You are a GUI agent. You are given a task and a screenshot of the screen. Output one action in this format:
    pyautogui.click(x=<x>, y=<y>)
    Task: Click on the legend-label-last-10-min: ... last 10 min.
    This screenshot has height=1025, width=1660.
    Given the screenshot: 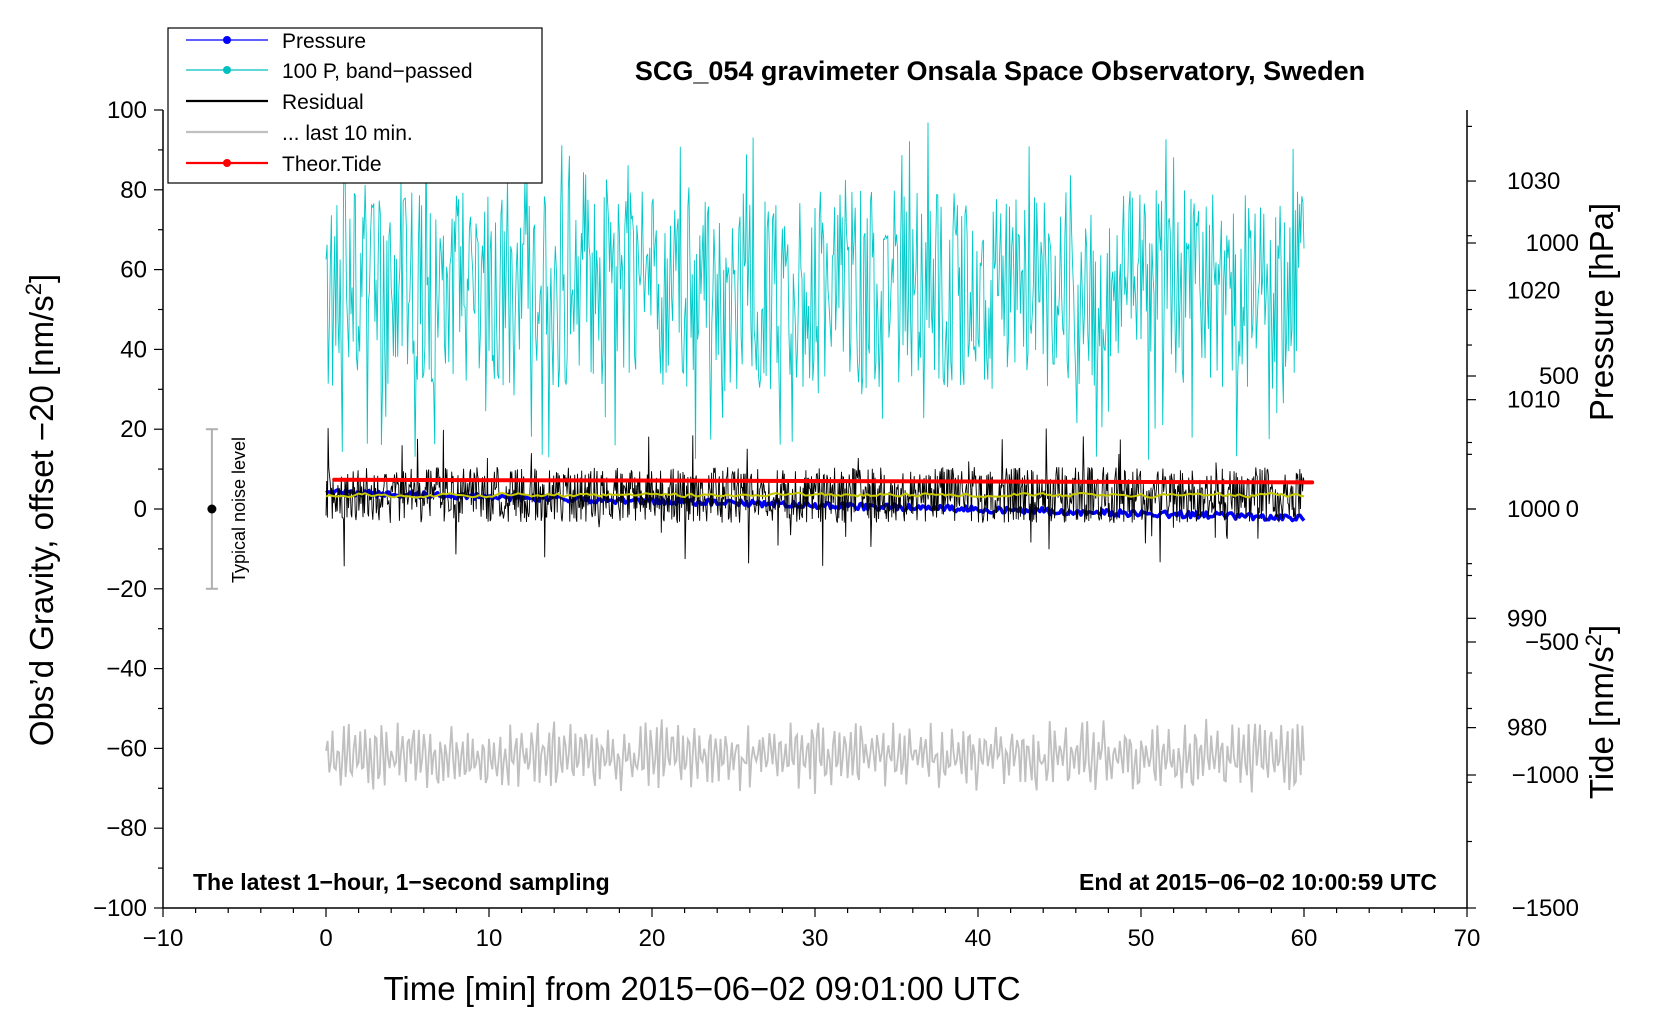 What is the action you would take?
    pyautogui.click(x=347, y=133)
    